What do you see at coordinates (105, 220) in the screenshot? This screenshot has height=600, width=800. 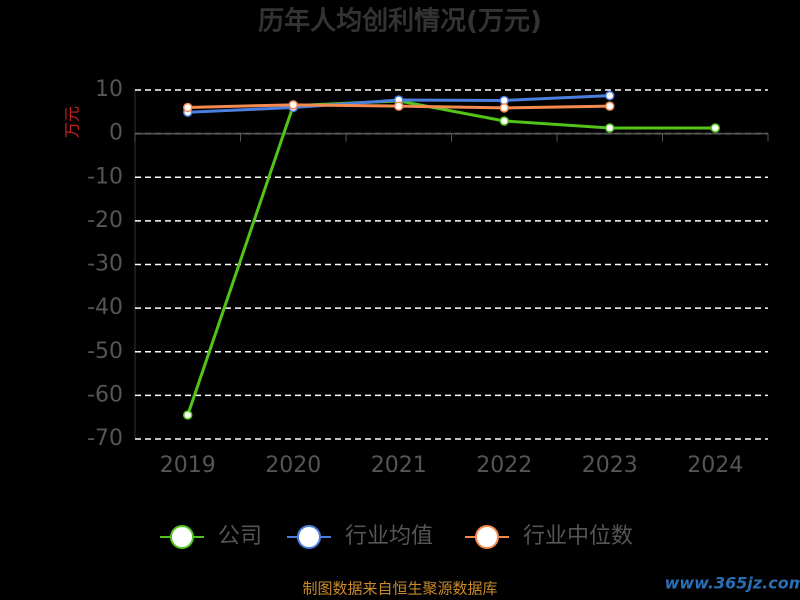 I see `y-tick-label: -20` at bounding box center [105, 220].